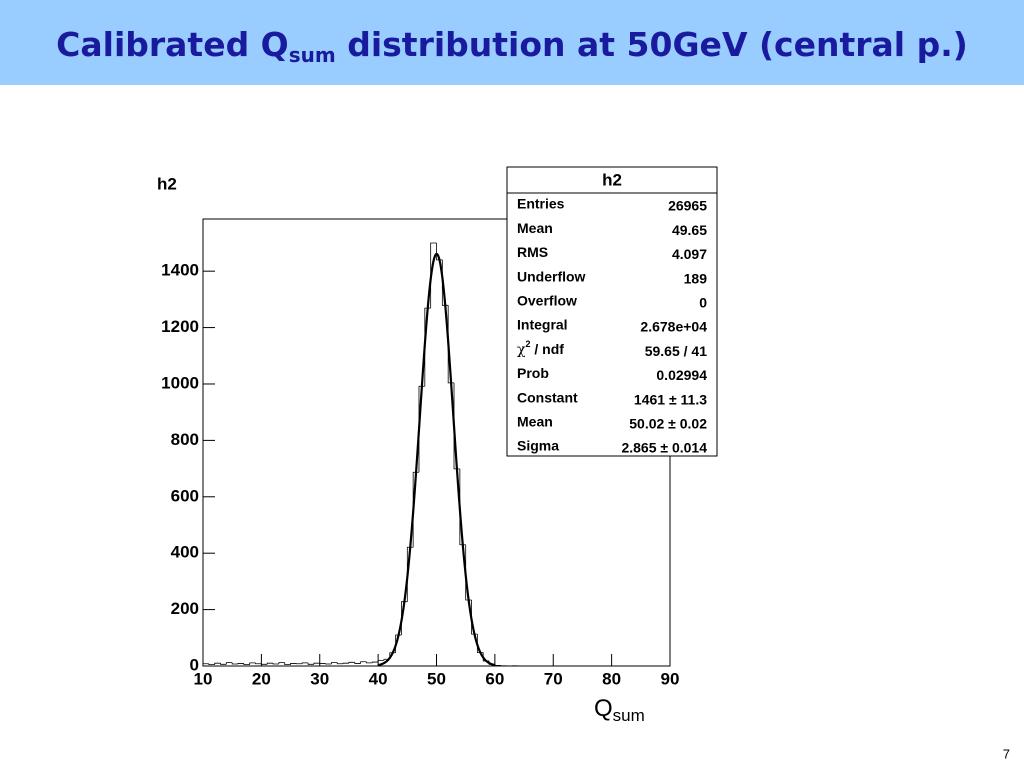 This screenshot has height=773, width=1024. I want to click on stats-title: h2, so click(612, 179).